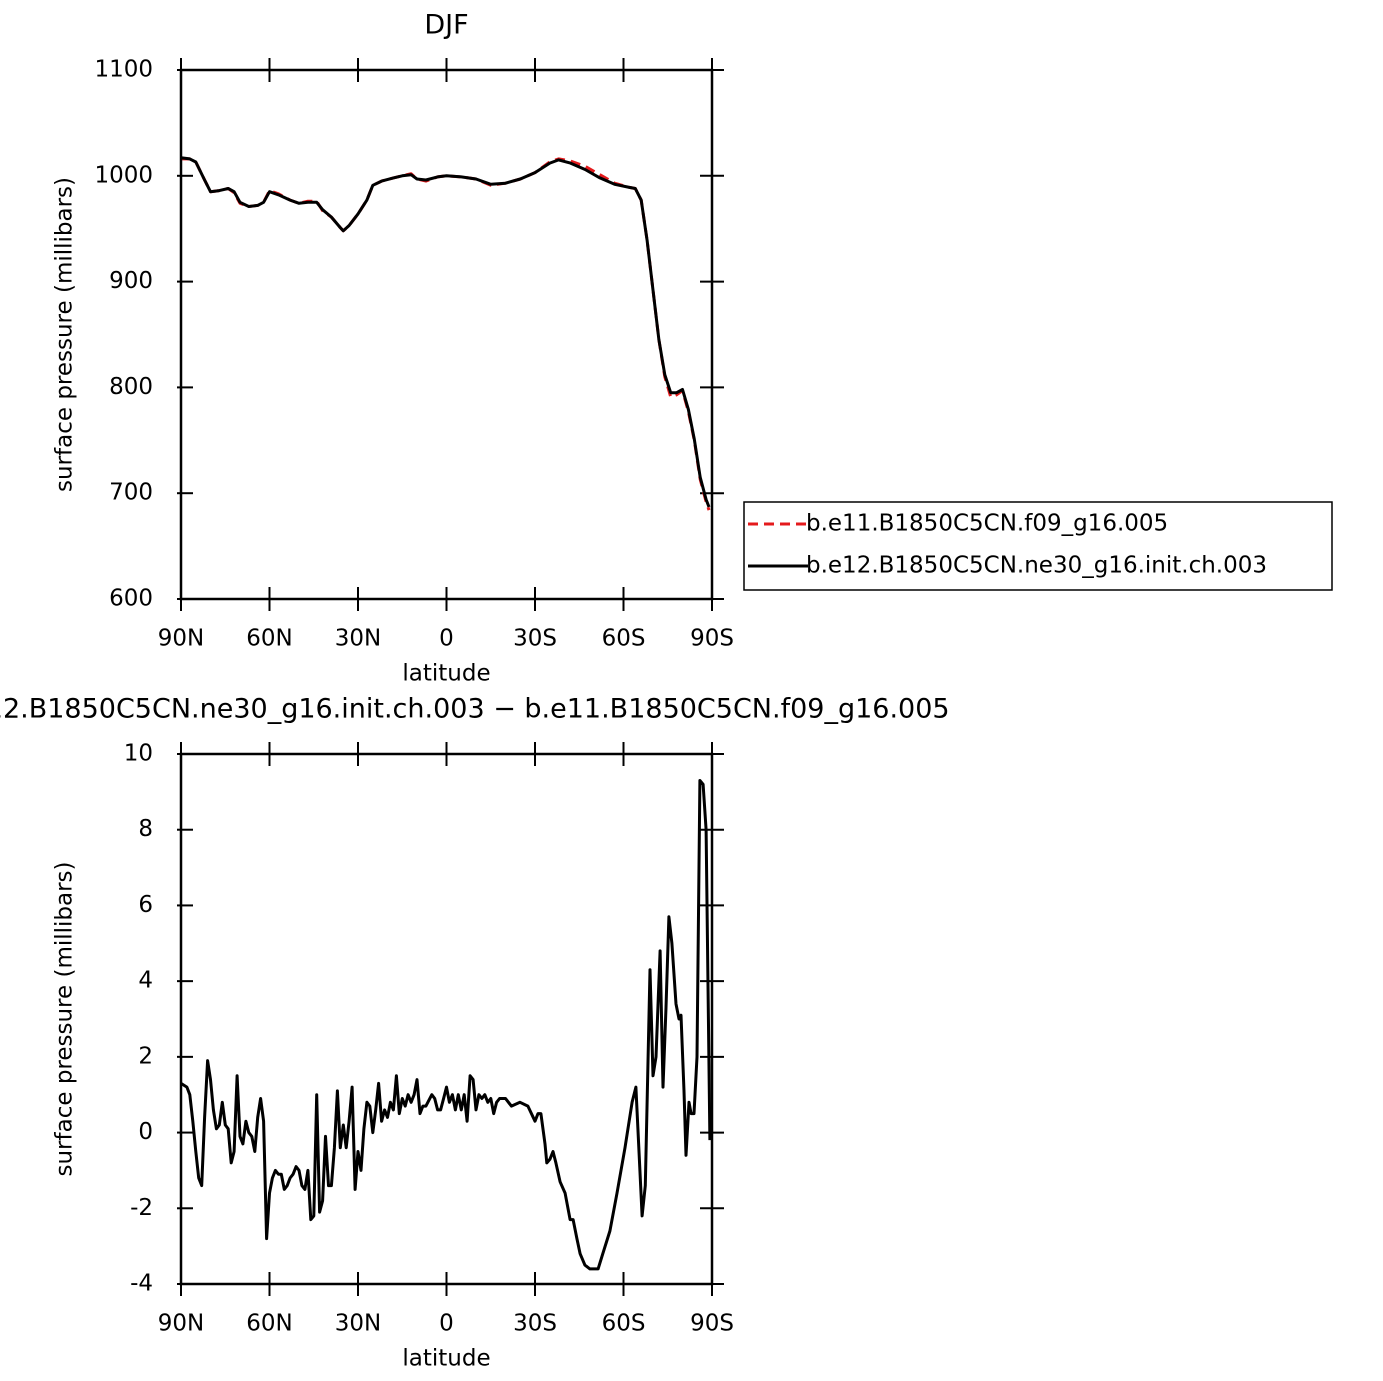 The image size is (1383, 1381). What do you see at coordinates (446, 25) in the screenshot?
I see `chart-title: DJF` at bounding box center [446, 25].